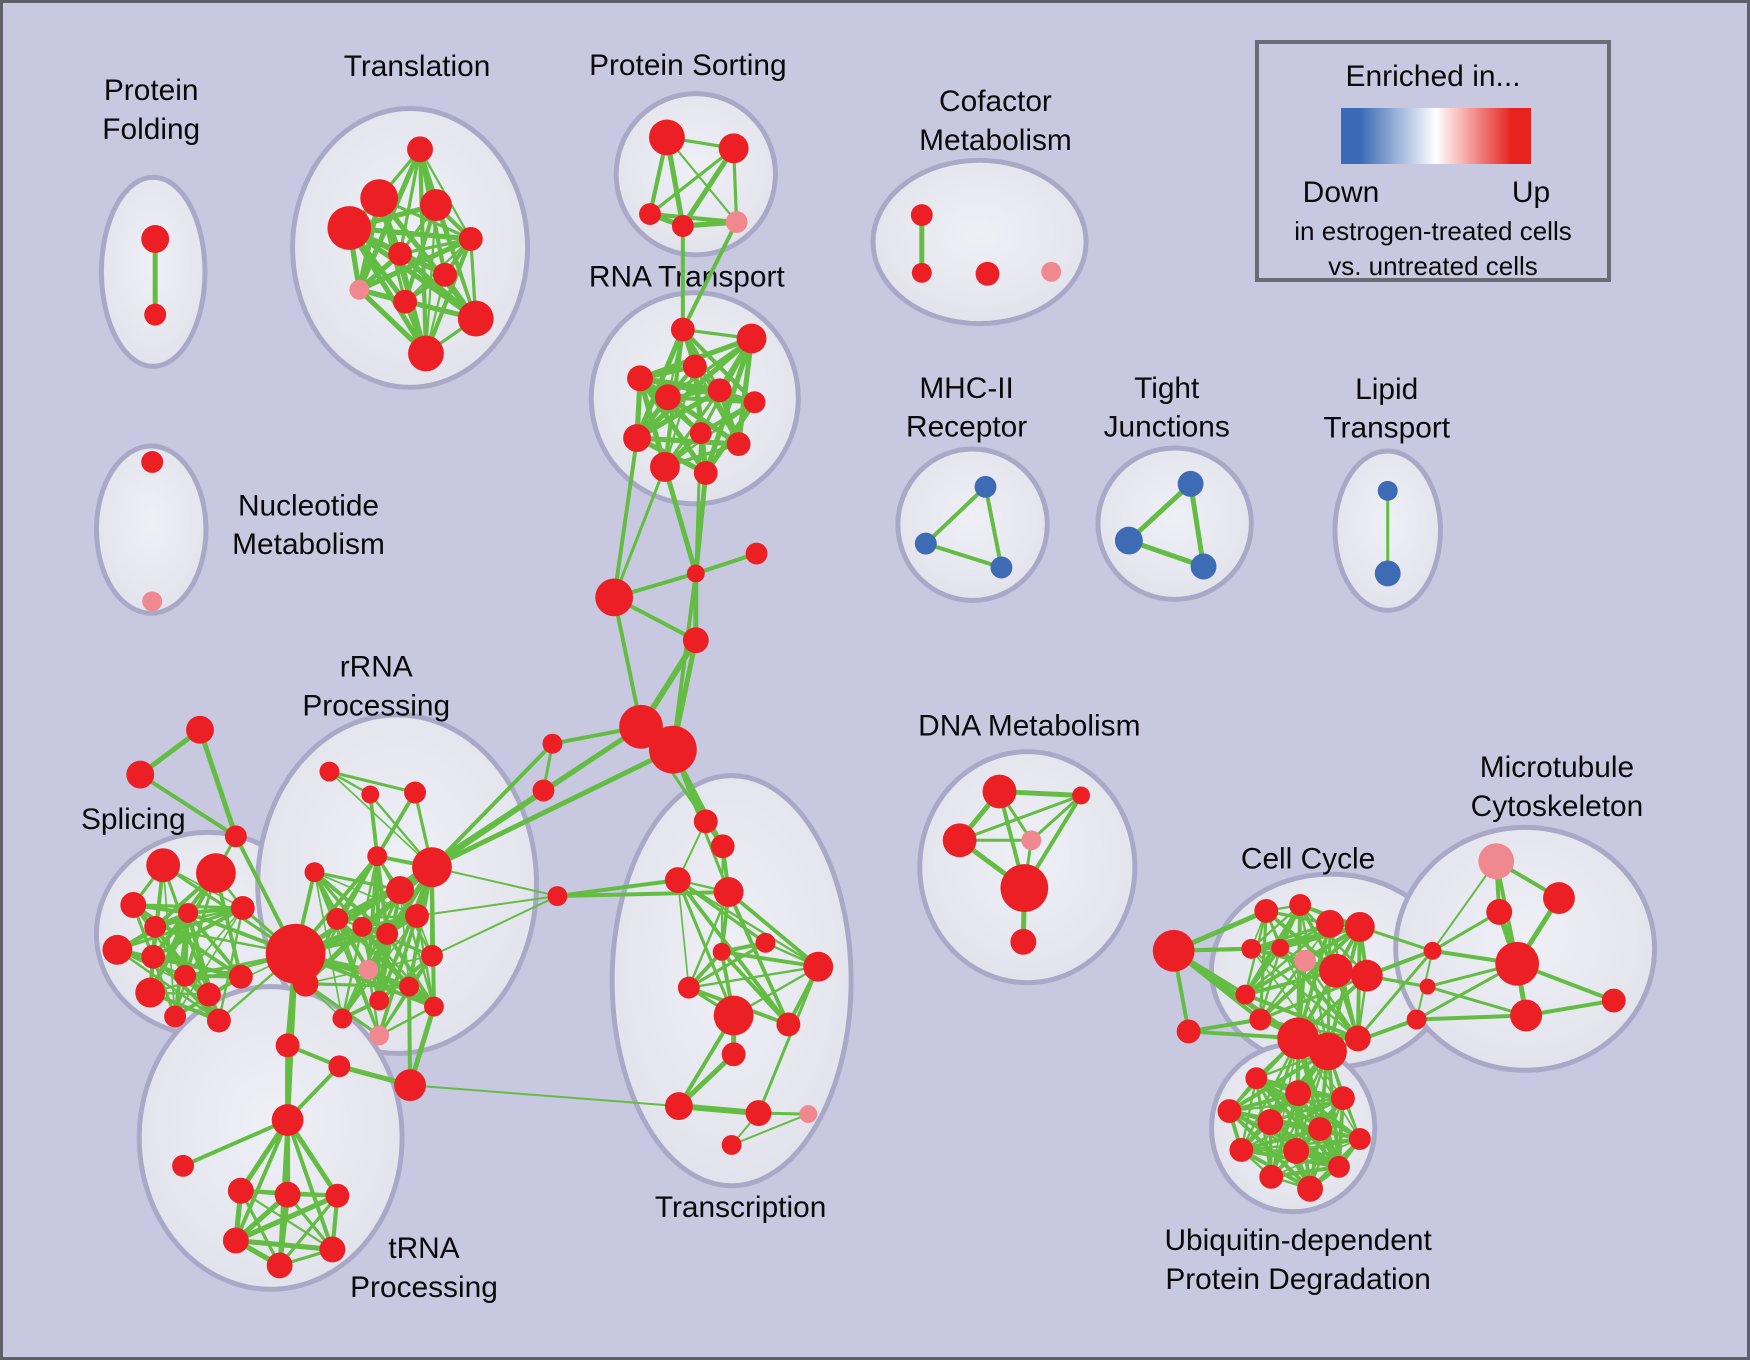  Describe the element at coordinates (155, 239) in the screenshot. I see `node-pf1` at that location.